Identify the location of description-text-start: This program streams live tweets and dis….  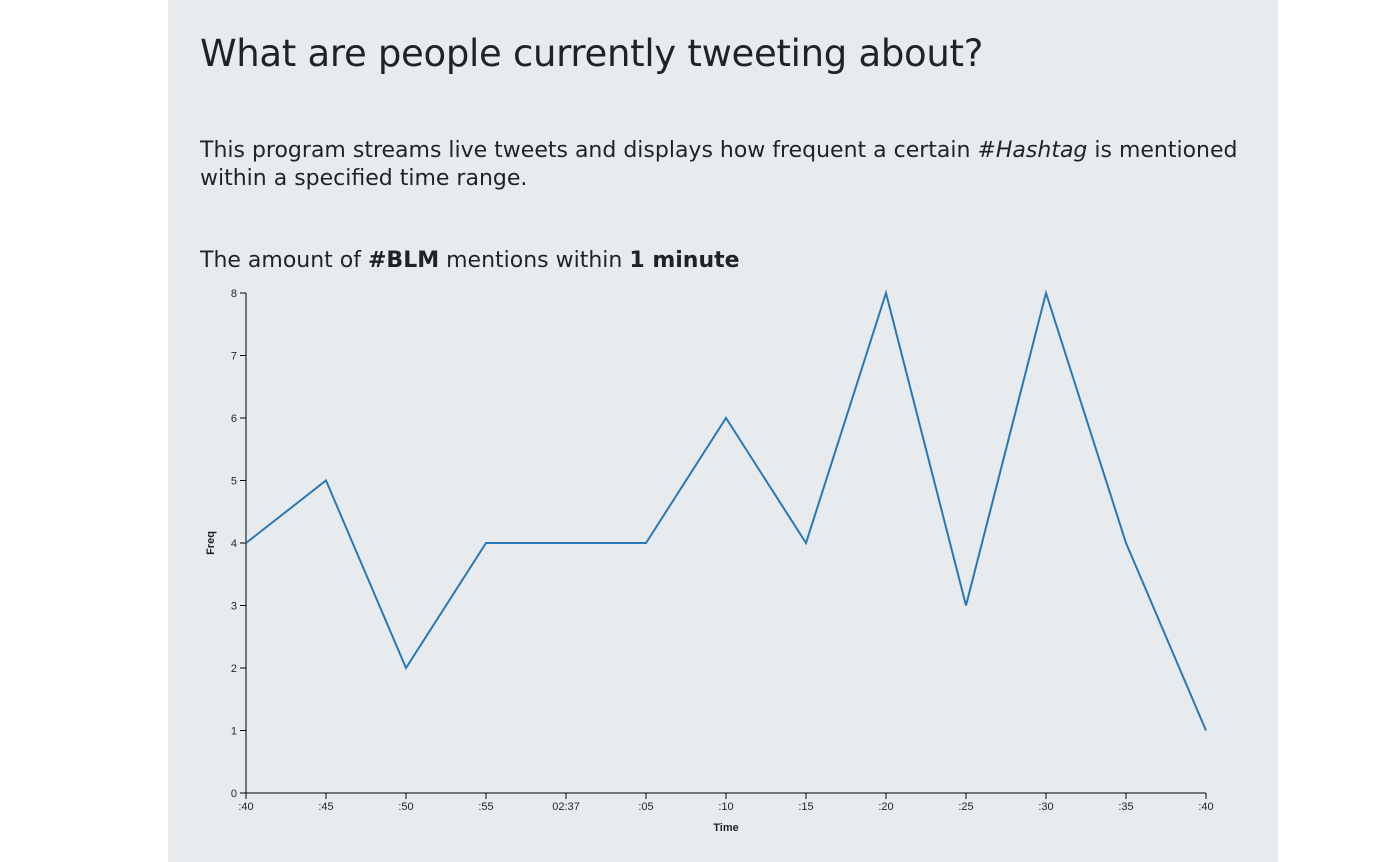
(589, 150).